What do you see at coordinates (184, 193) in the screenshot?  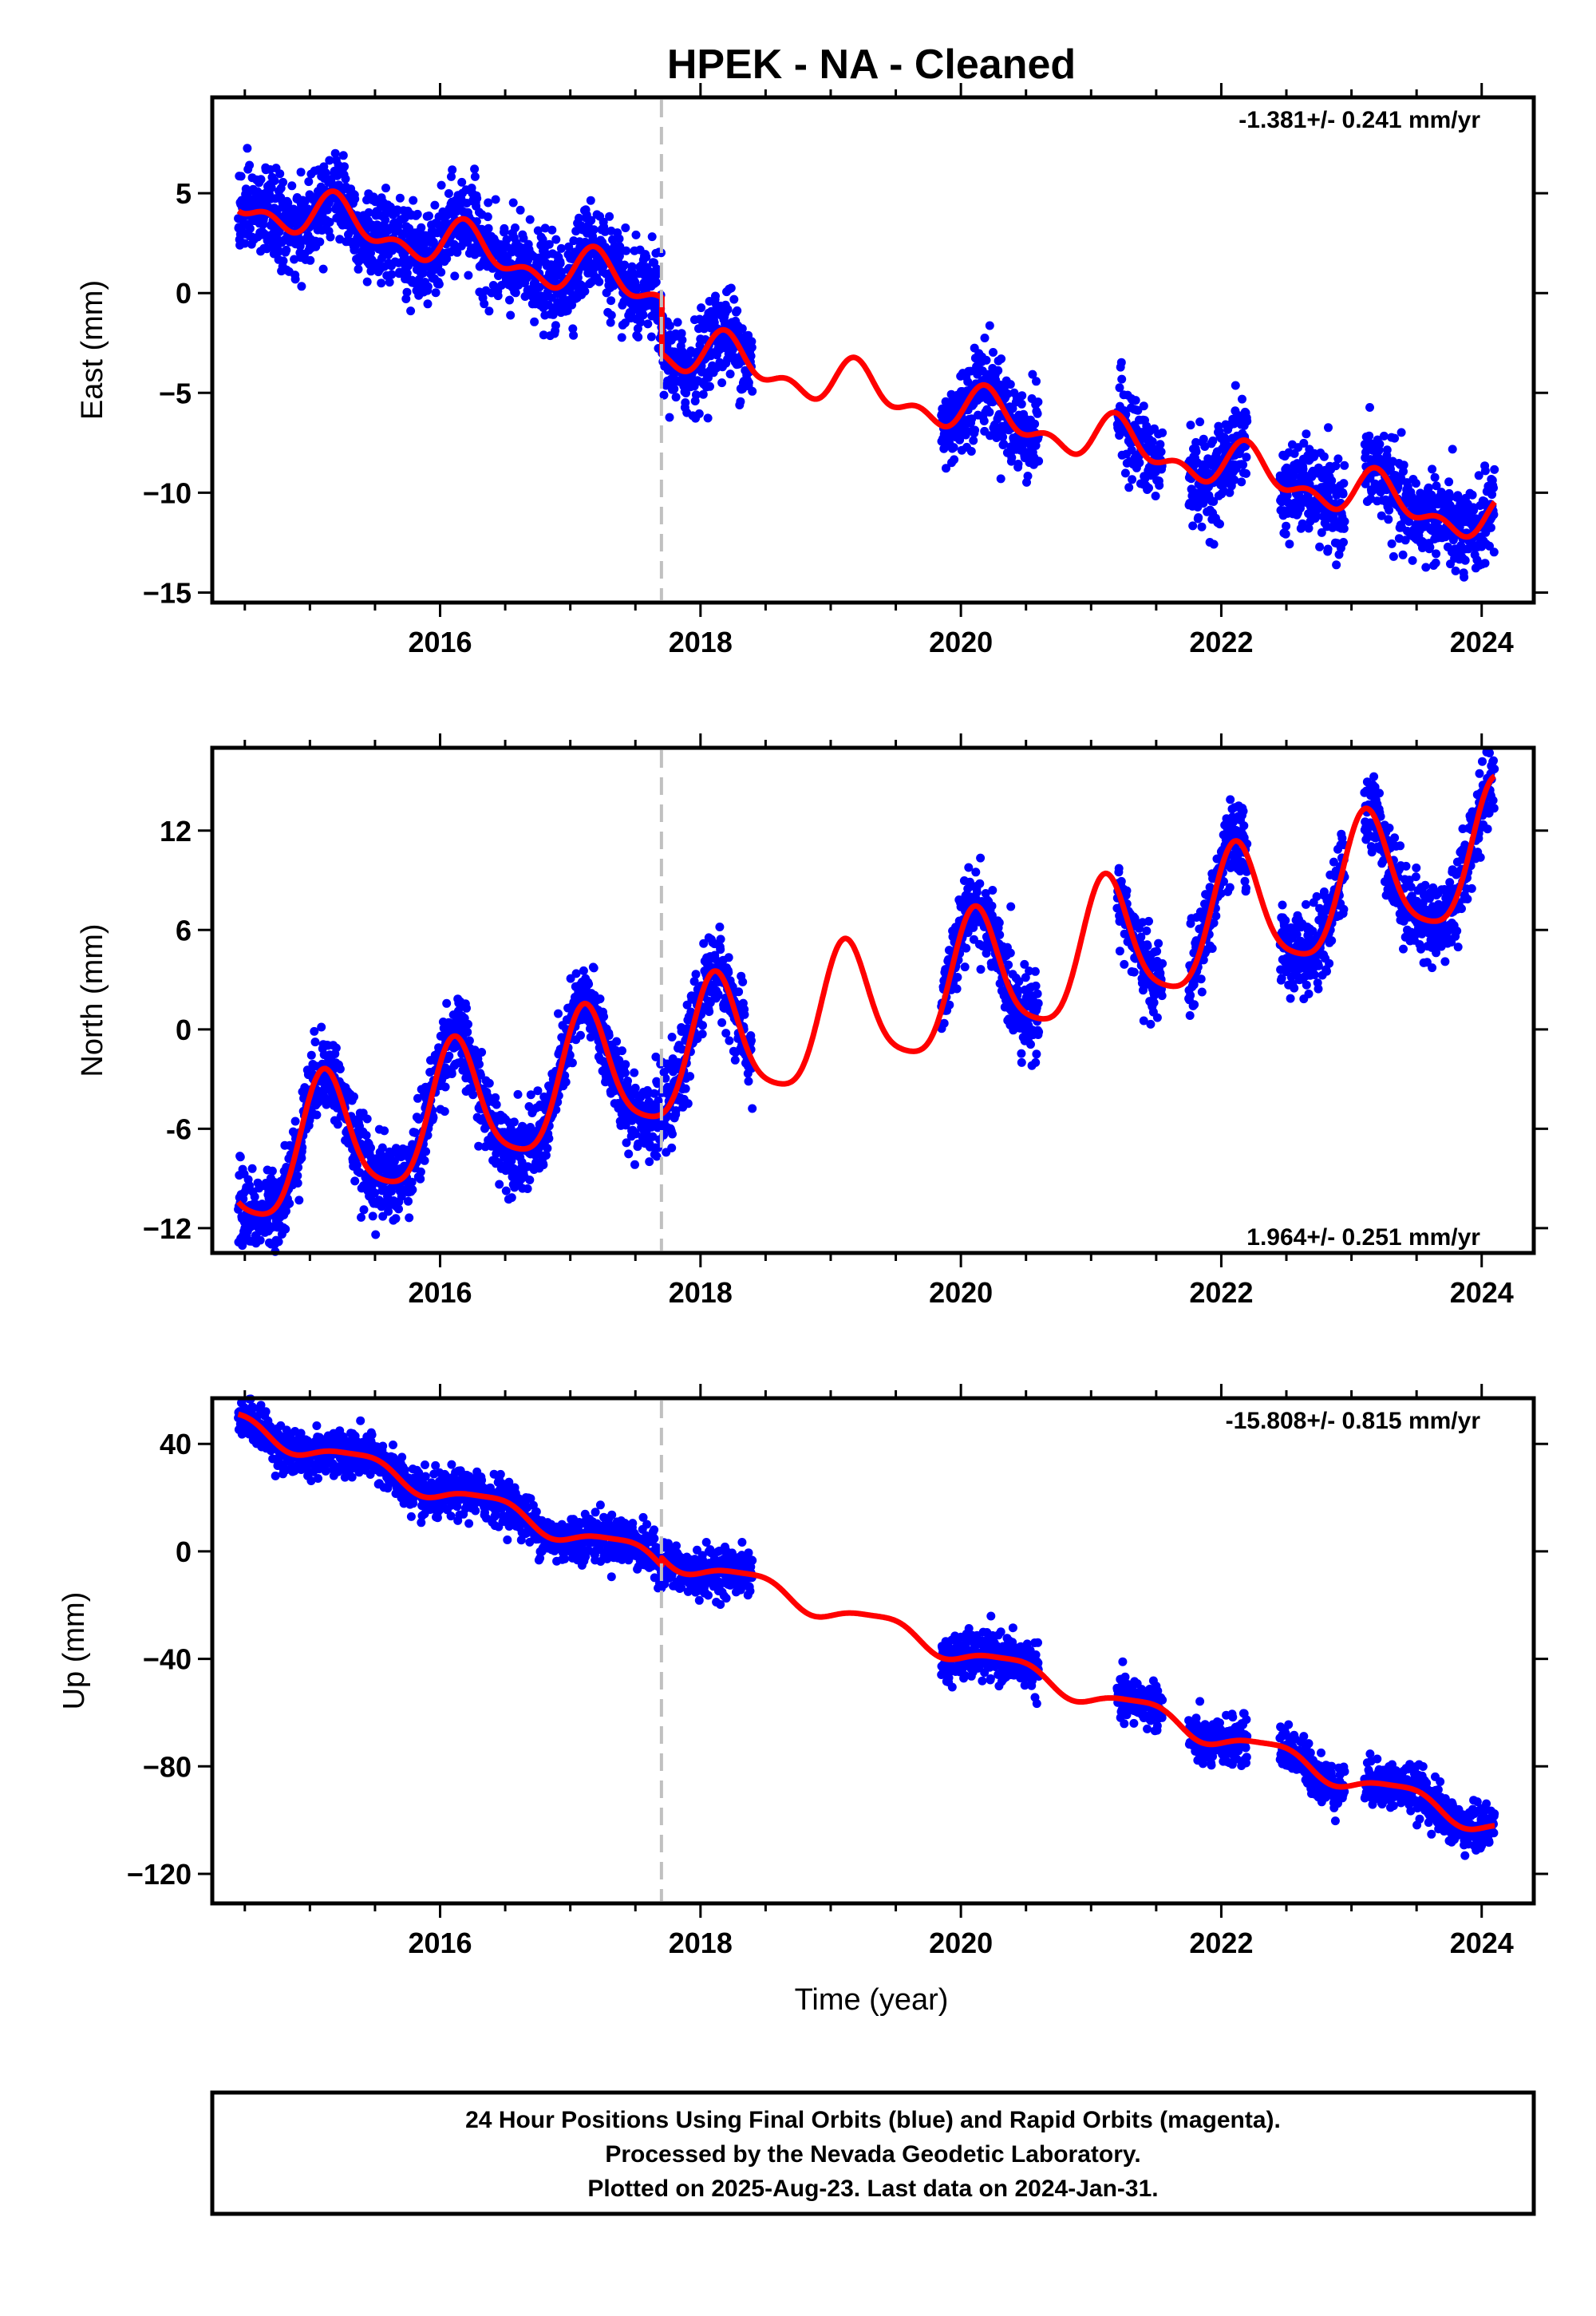 I see `east-y-tick-label: 5` at bounding box center [184, 193].